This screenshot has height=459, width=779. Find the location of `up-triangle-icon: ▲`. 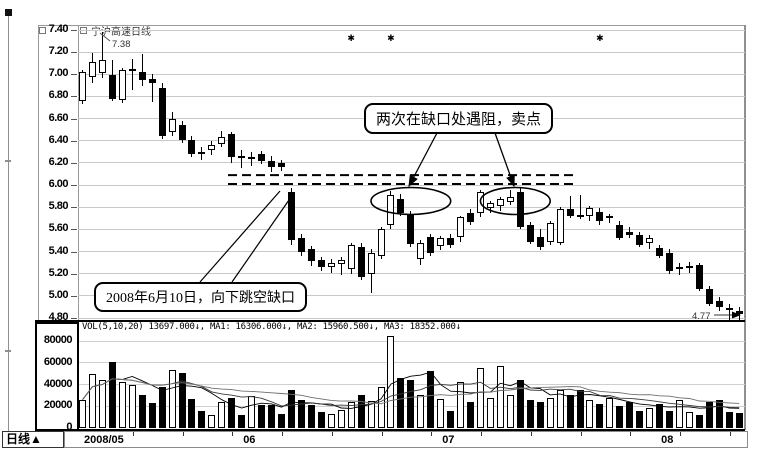

up-triangle-icon: ▲ is located at coordinates (36, 439).